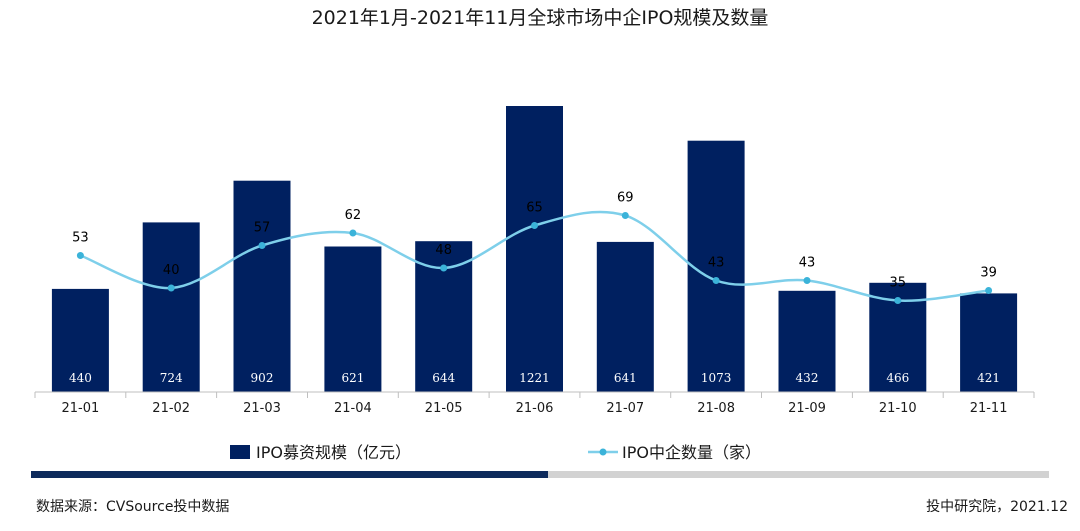 The image size is (1080, 531). What do you see at coordinates (353, 408) in the screenshot?
I see `x-tick-label: 21-04` at bounding box center [353, 408].